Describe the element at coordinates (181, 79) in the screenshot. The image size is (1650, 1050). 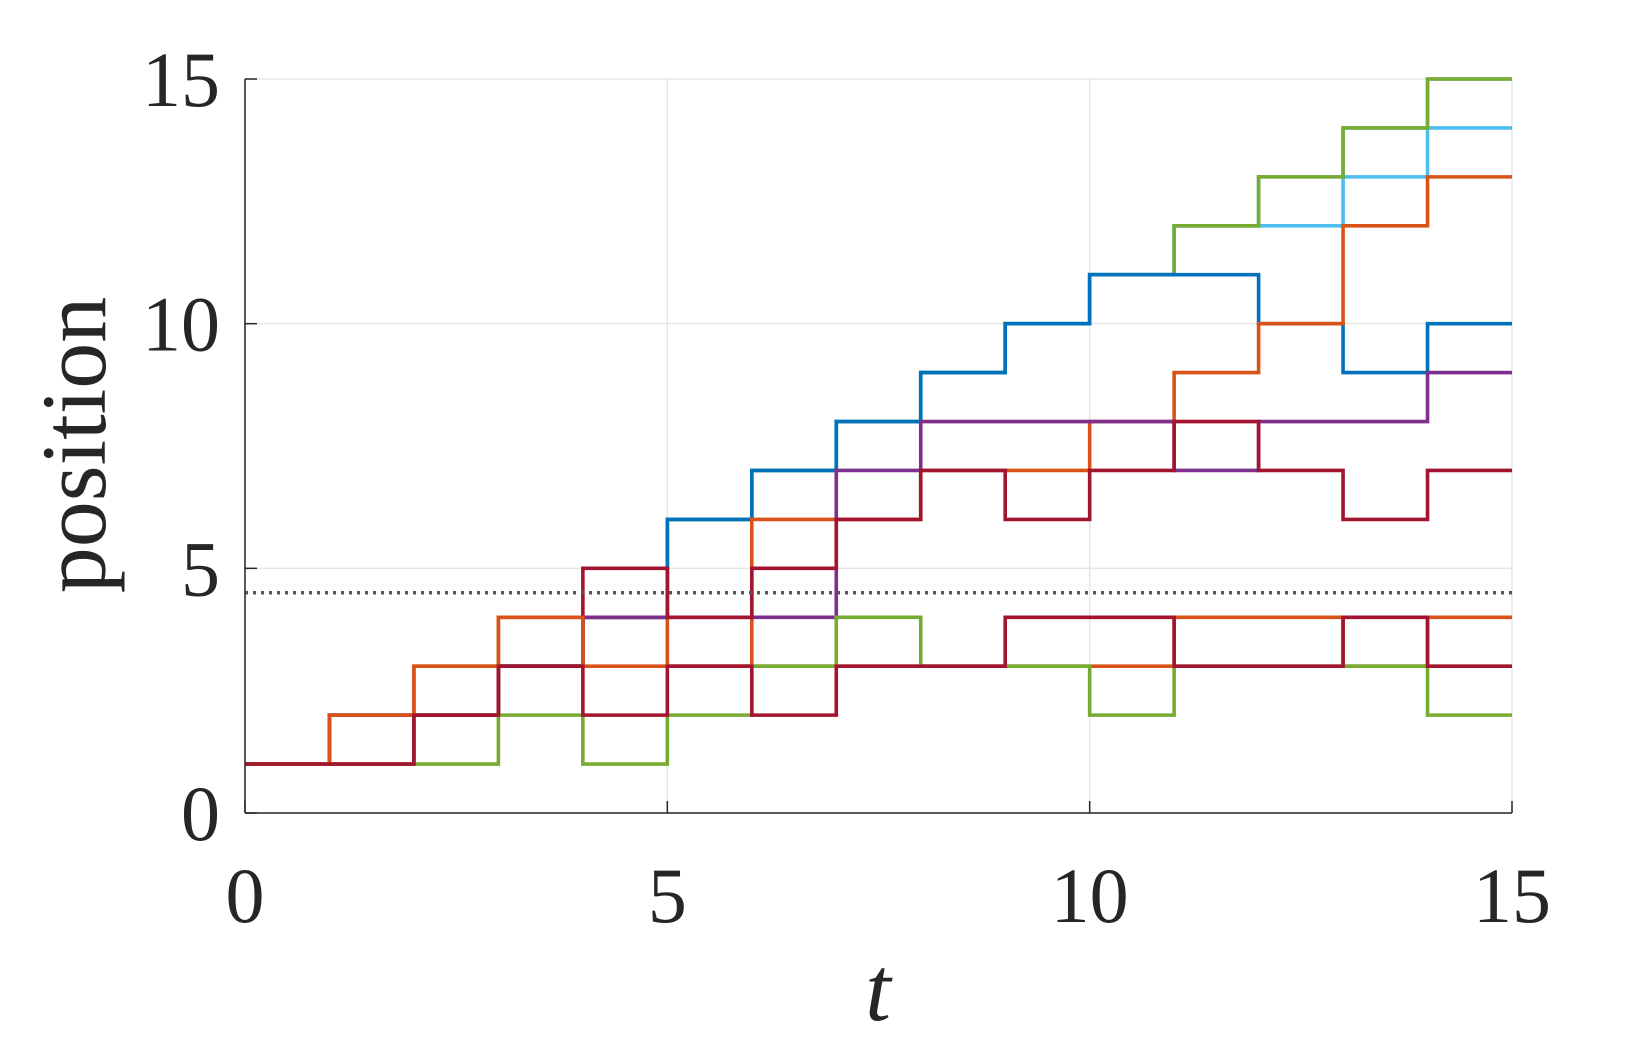
I see `y-tick-label: 15` at that location.